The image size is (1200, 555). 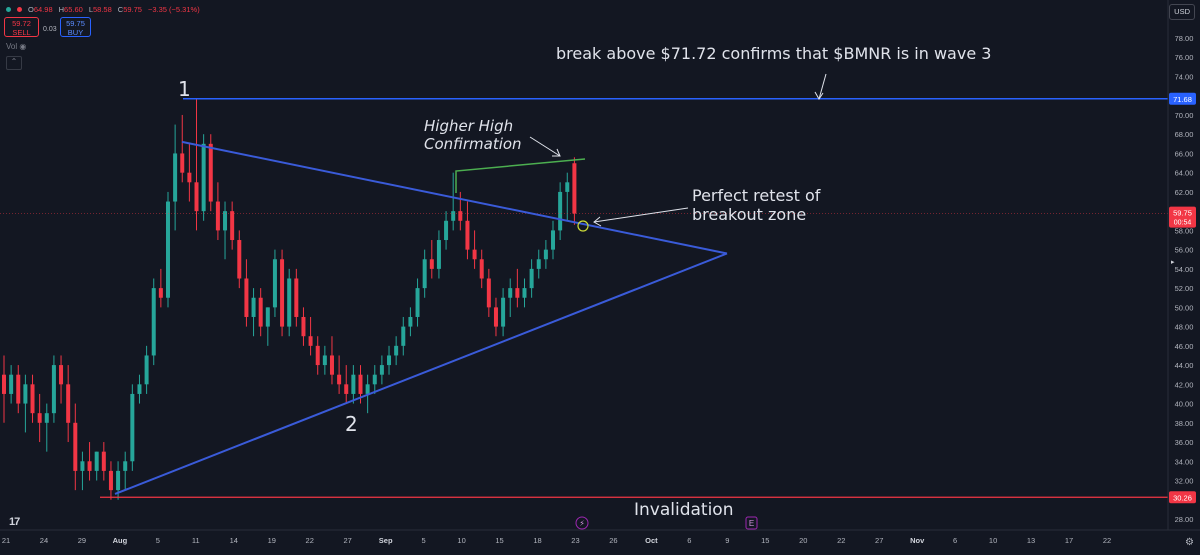 I want to click on time-tick-label: Nov, so click(x=917, y=540).